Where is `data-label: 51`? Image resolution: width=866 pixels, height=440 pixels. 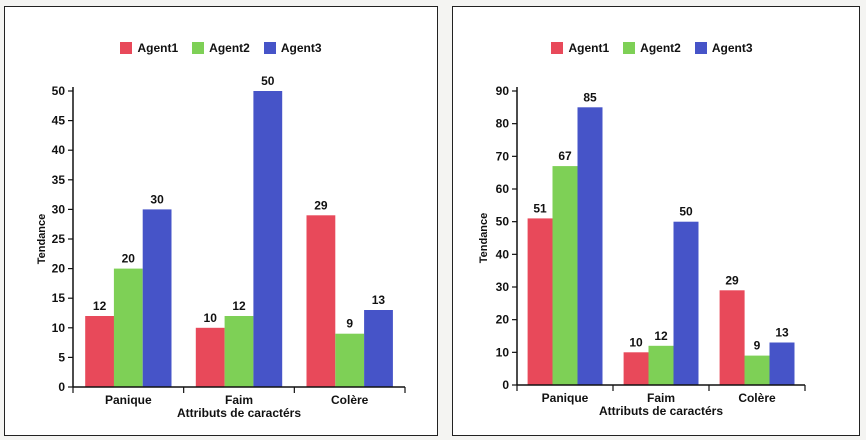
data-label: 51 is located at coordinates (540, 208).